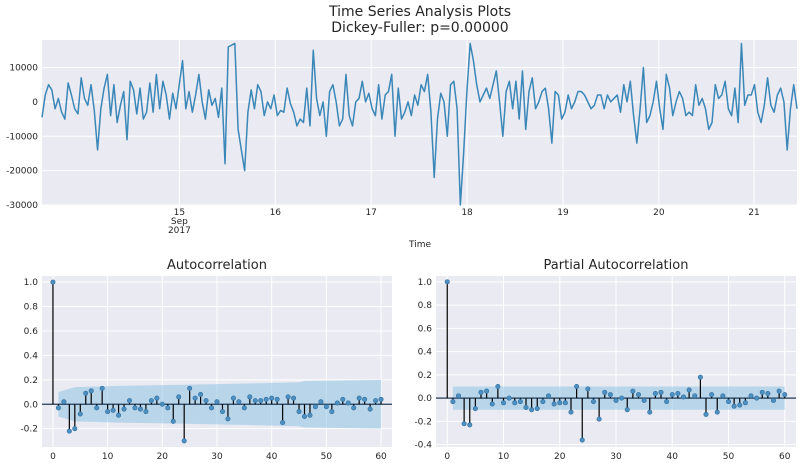 The width and height of the screenshot is (800, 463). Describe the element at coordinates (419, 12) in the screenshot. I see `figure-title: Time Series Analysis Plots` at that location.